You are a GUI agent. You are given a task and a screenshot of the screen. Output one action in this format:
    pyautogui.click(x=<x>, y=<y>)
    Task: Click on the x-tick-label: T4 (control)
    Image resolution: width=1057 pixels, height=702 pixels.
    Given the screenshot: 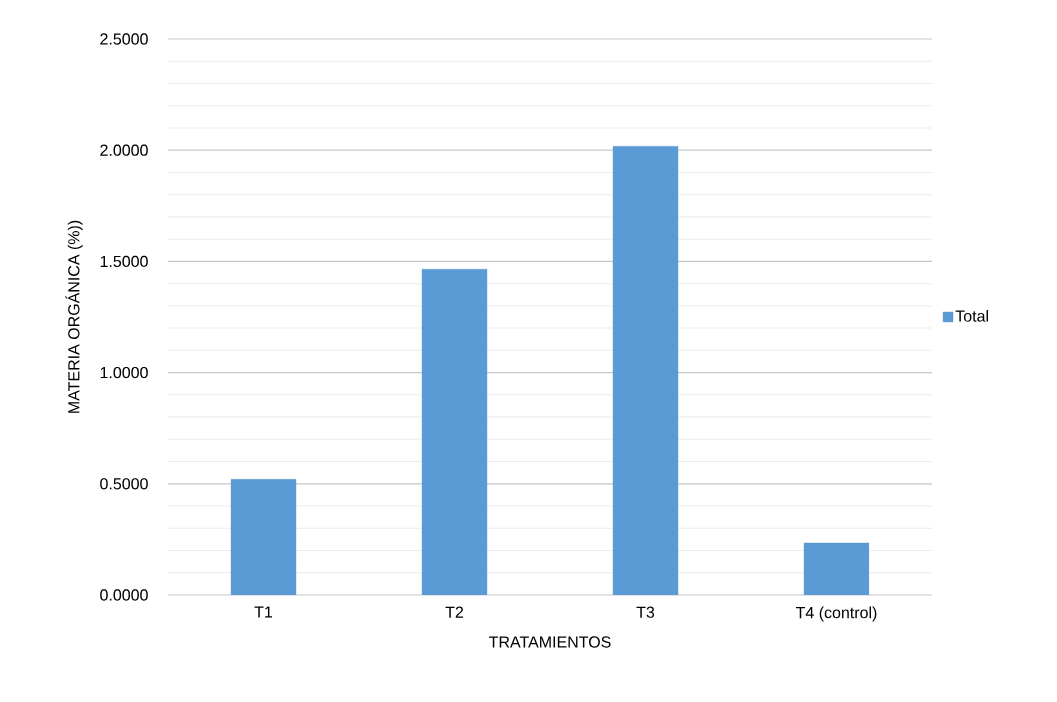 What is the action you would take?
    pyautogui.click(x=836, y=614)
    